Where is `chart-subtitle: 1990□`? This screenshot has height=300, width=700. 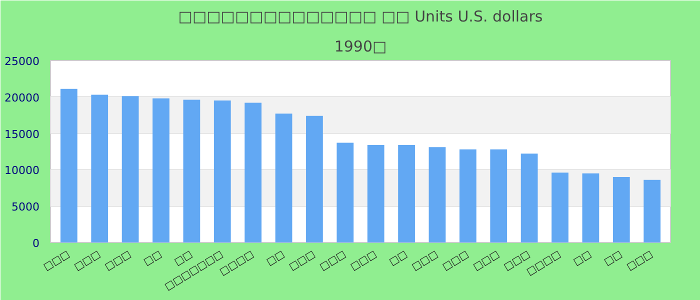 chart-subtitle: 1990□ is located at coordinates (360, 47).